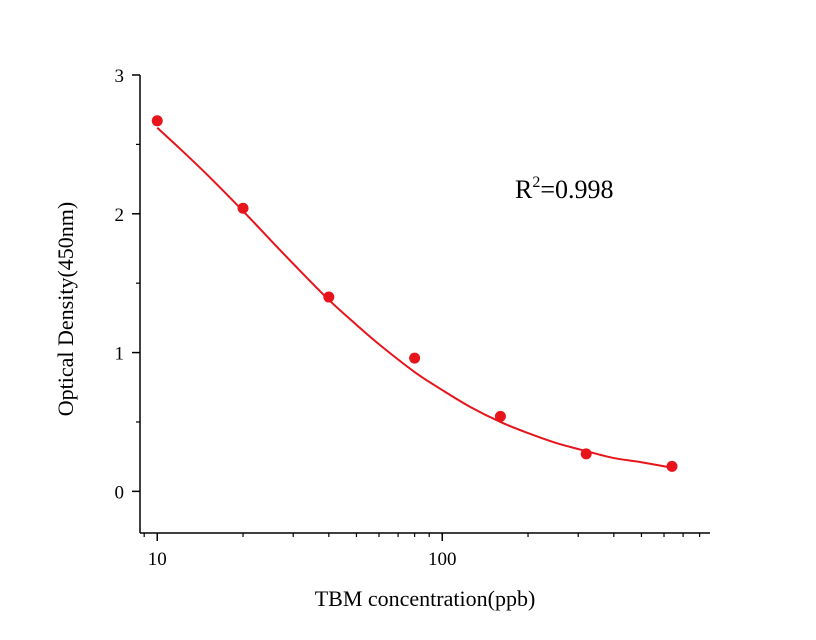 The width and height of the screenshot is (816, 640). I want to click on x-tick-label: 10, so click(157, 559).